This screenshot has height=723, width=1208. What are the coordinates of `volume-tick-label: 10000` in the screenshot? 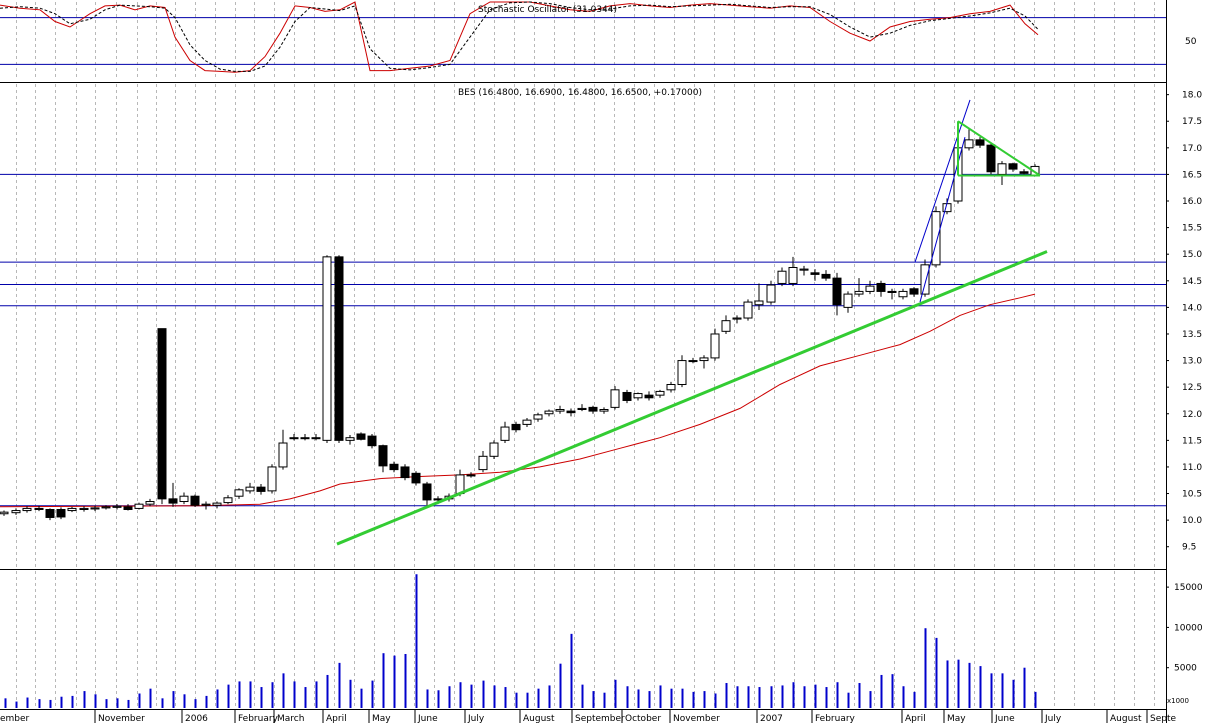 It's located at (1188, 628).